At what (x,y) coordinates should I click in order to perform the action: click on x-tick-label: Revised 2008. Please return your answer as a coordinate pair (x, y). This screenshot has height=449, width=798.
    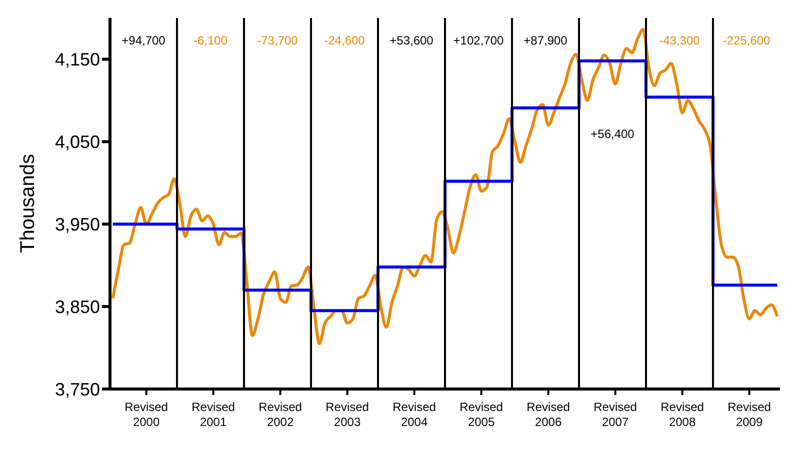
    Looking at the image, I should click on (682, 414).